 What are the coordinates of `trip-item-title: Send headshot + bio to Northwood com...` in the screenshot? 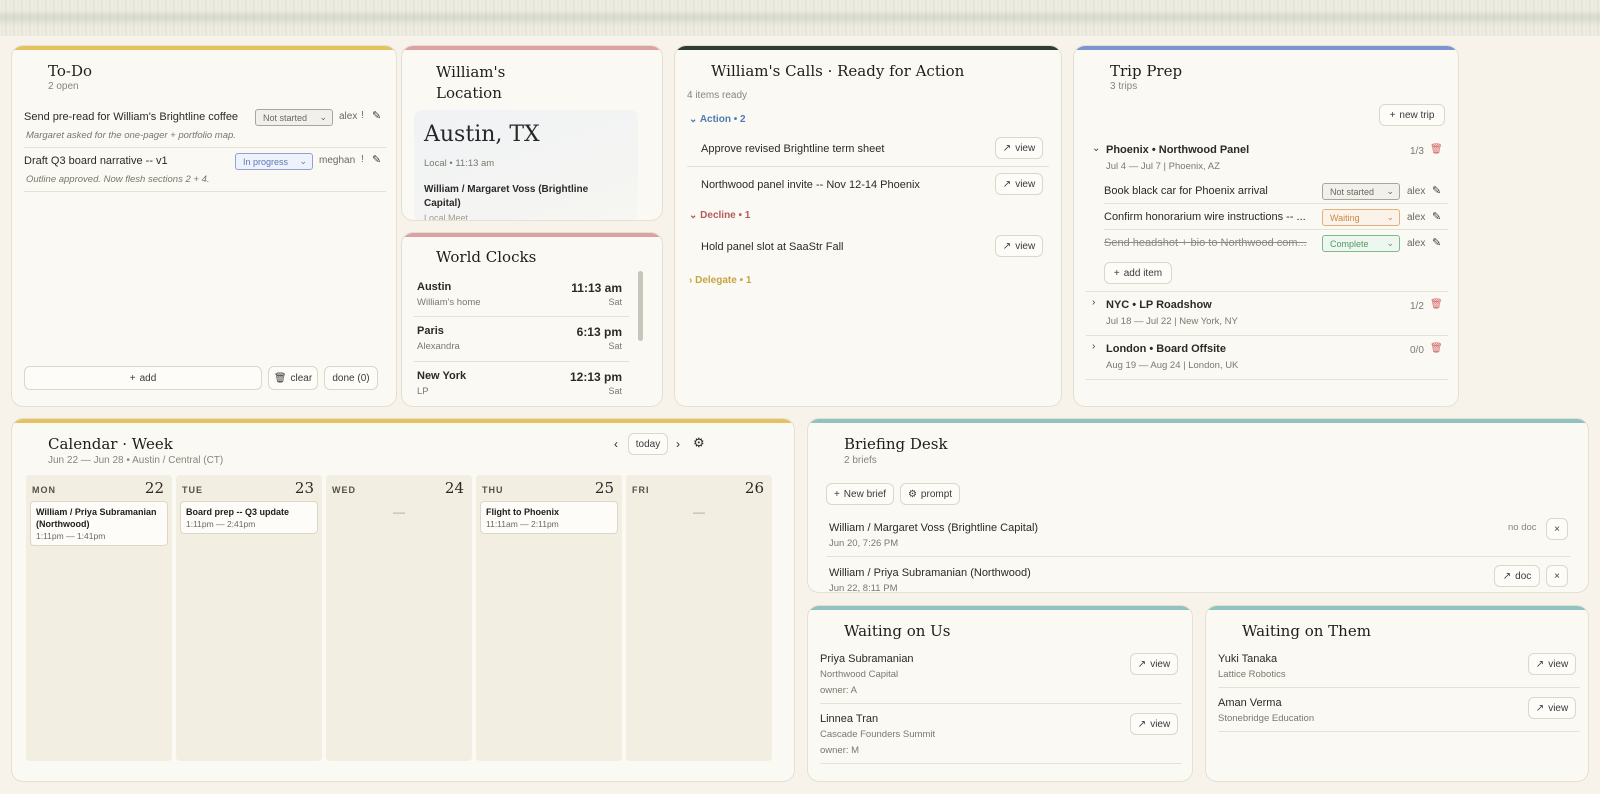 It's located at (1205, 243).